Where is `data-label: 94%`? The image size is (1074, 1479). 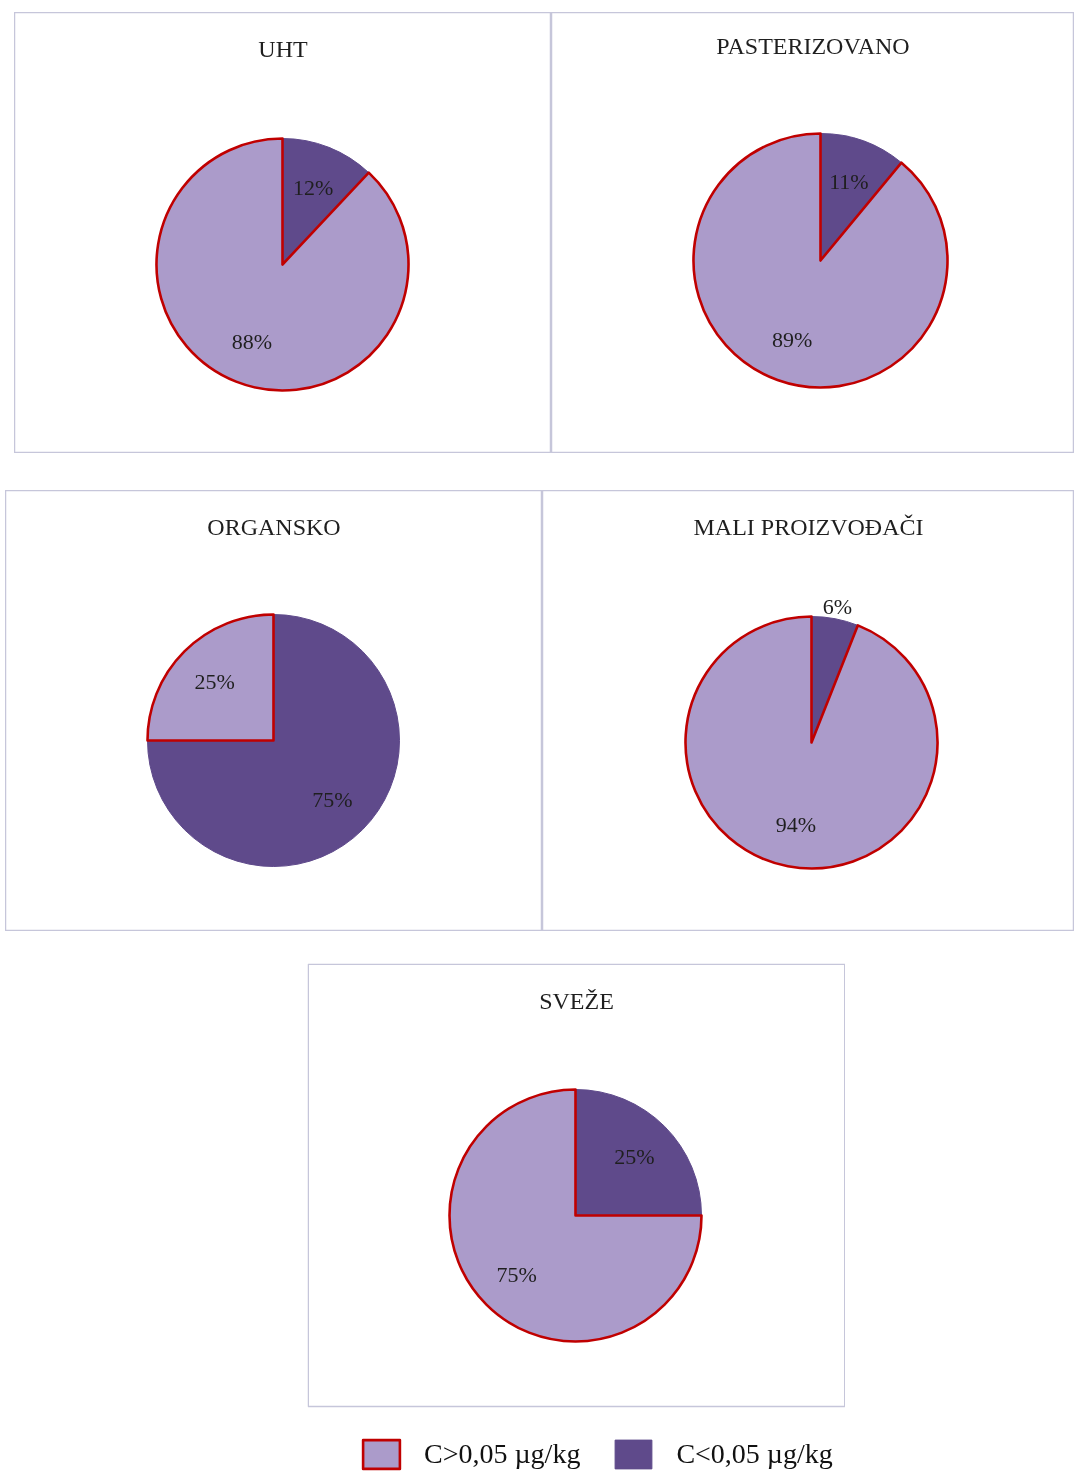 data-label: 94% is located at coordinates (796, 824).